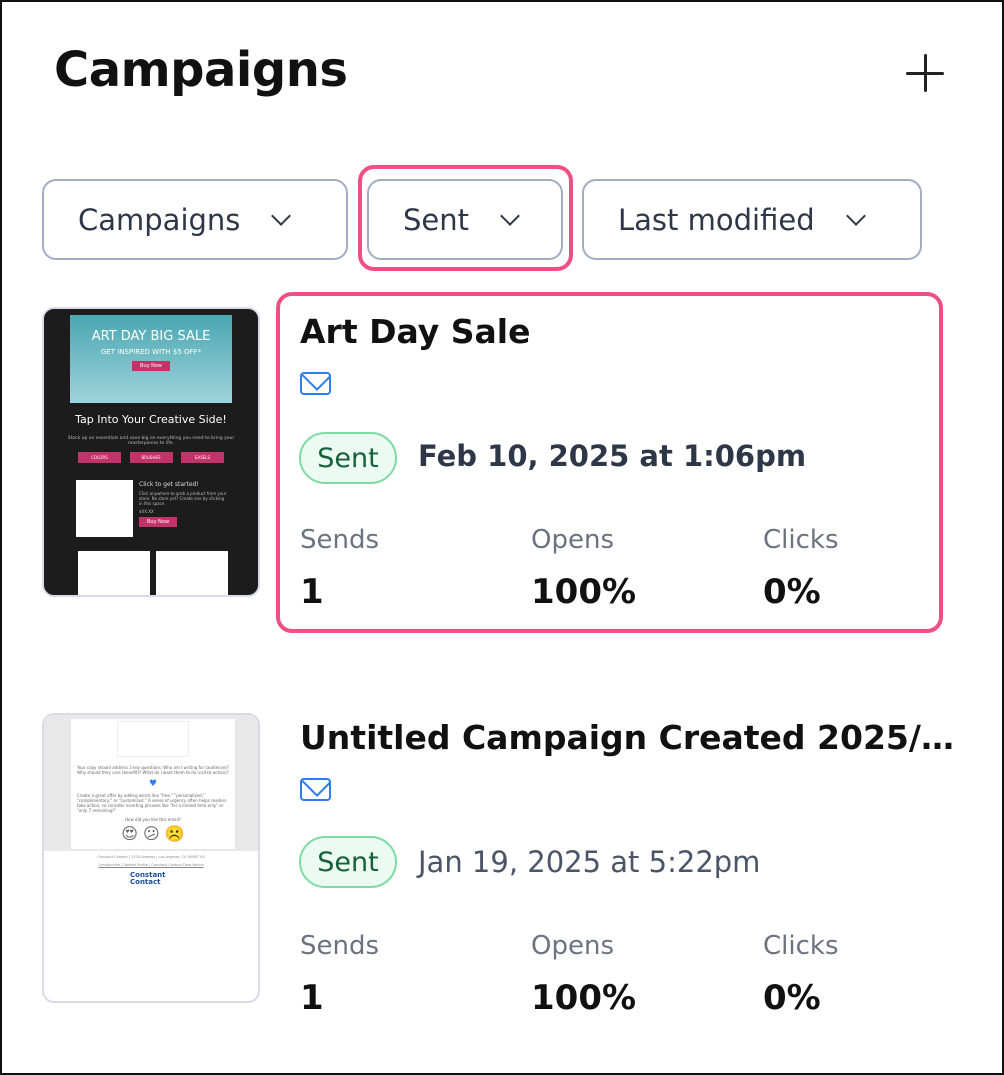 This screenshot has height=1075, width=1004. I want to click on plus-icon, so click(926, 74).